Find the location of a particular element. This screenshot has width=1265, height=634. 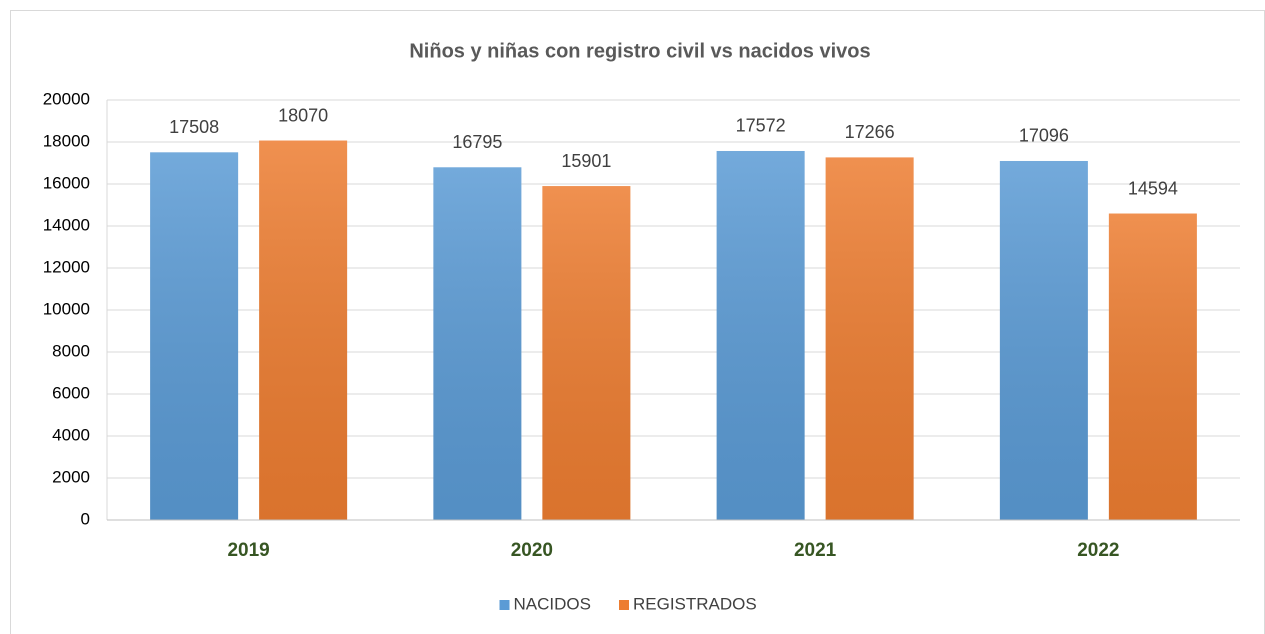

x-tick-label: 2020 is located at coordinates (532, 550).